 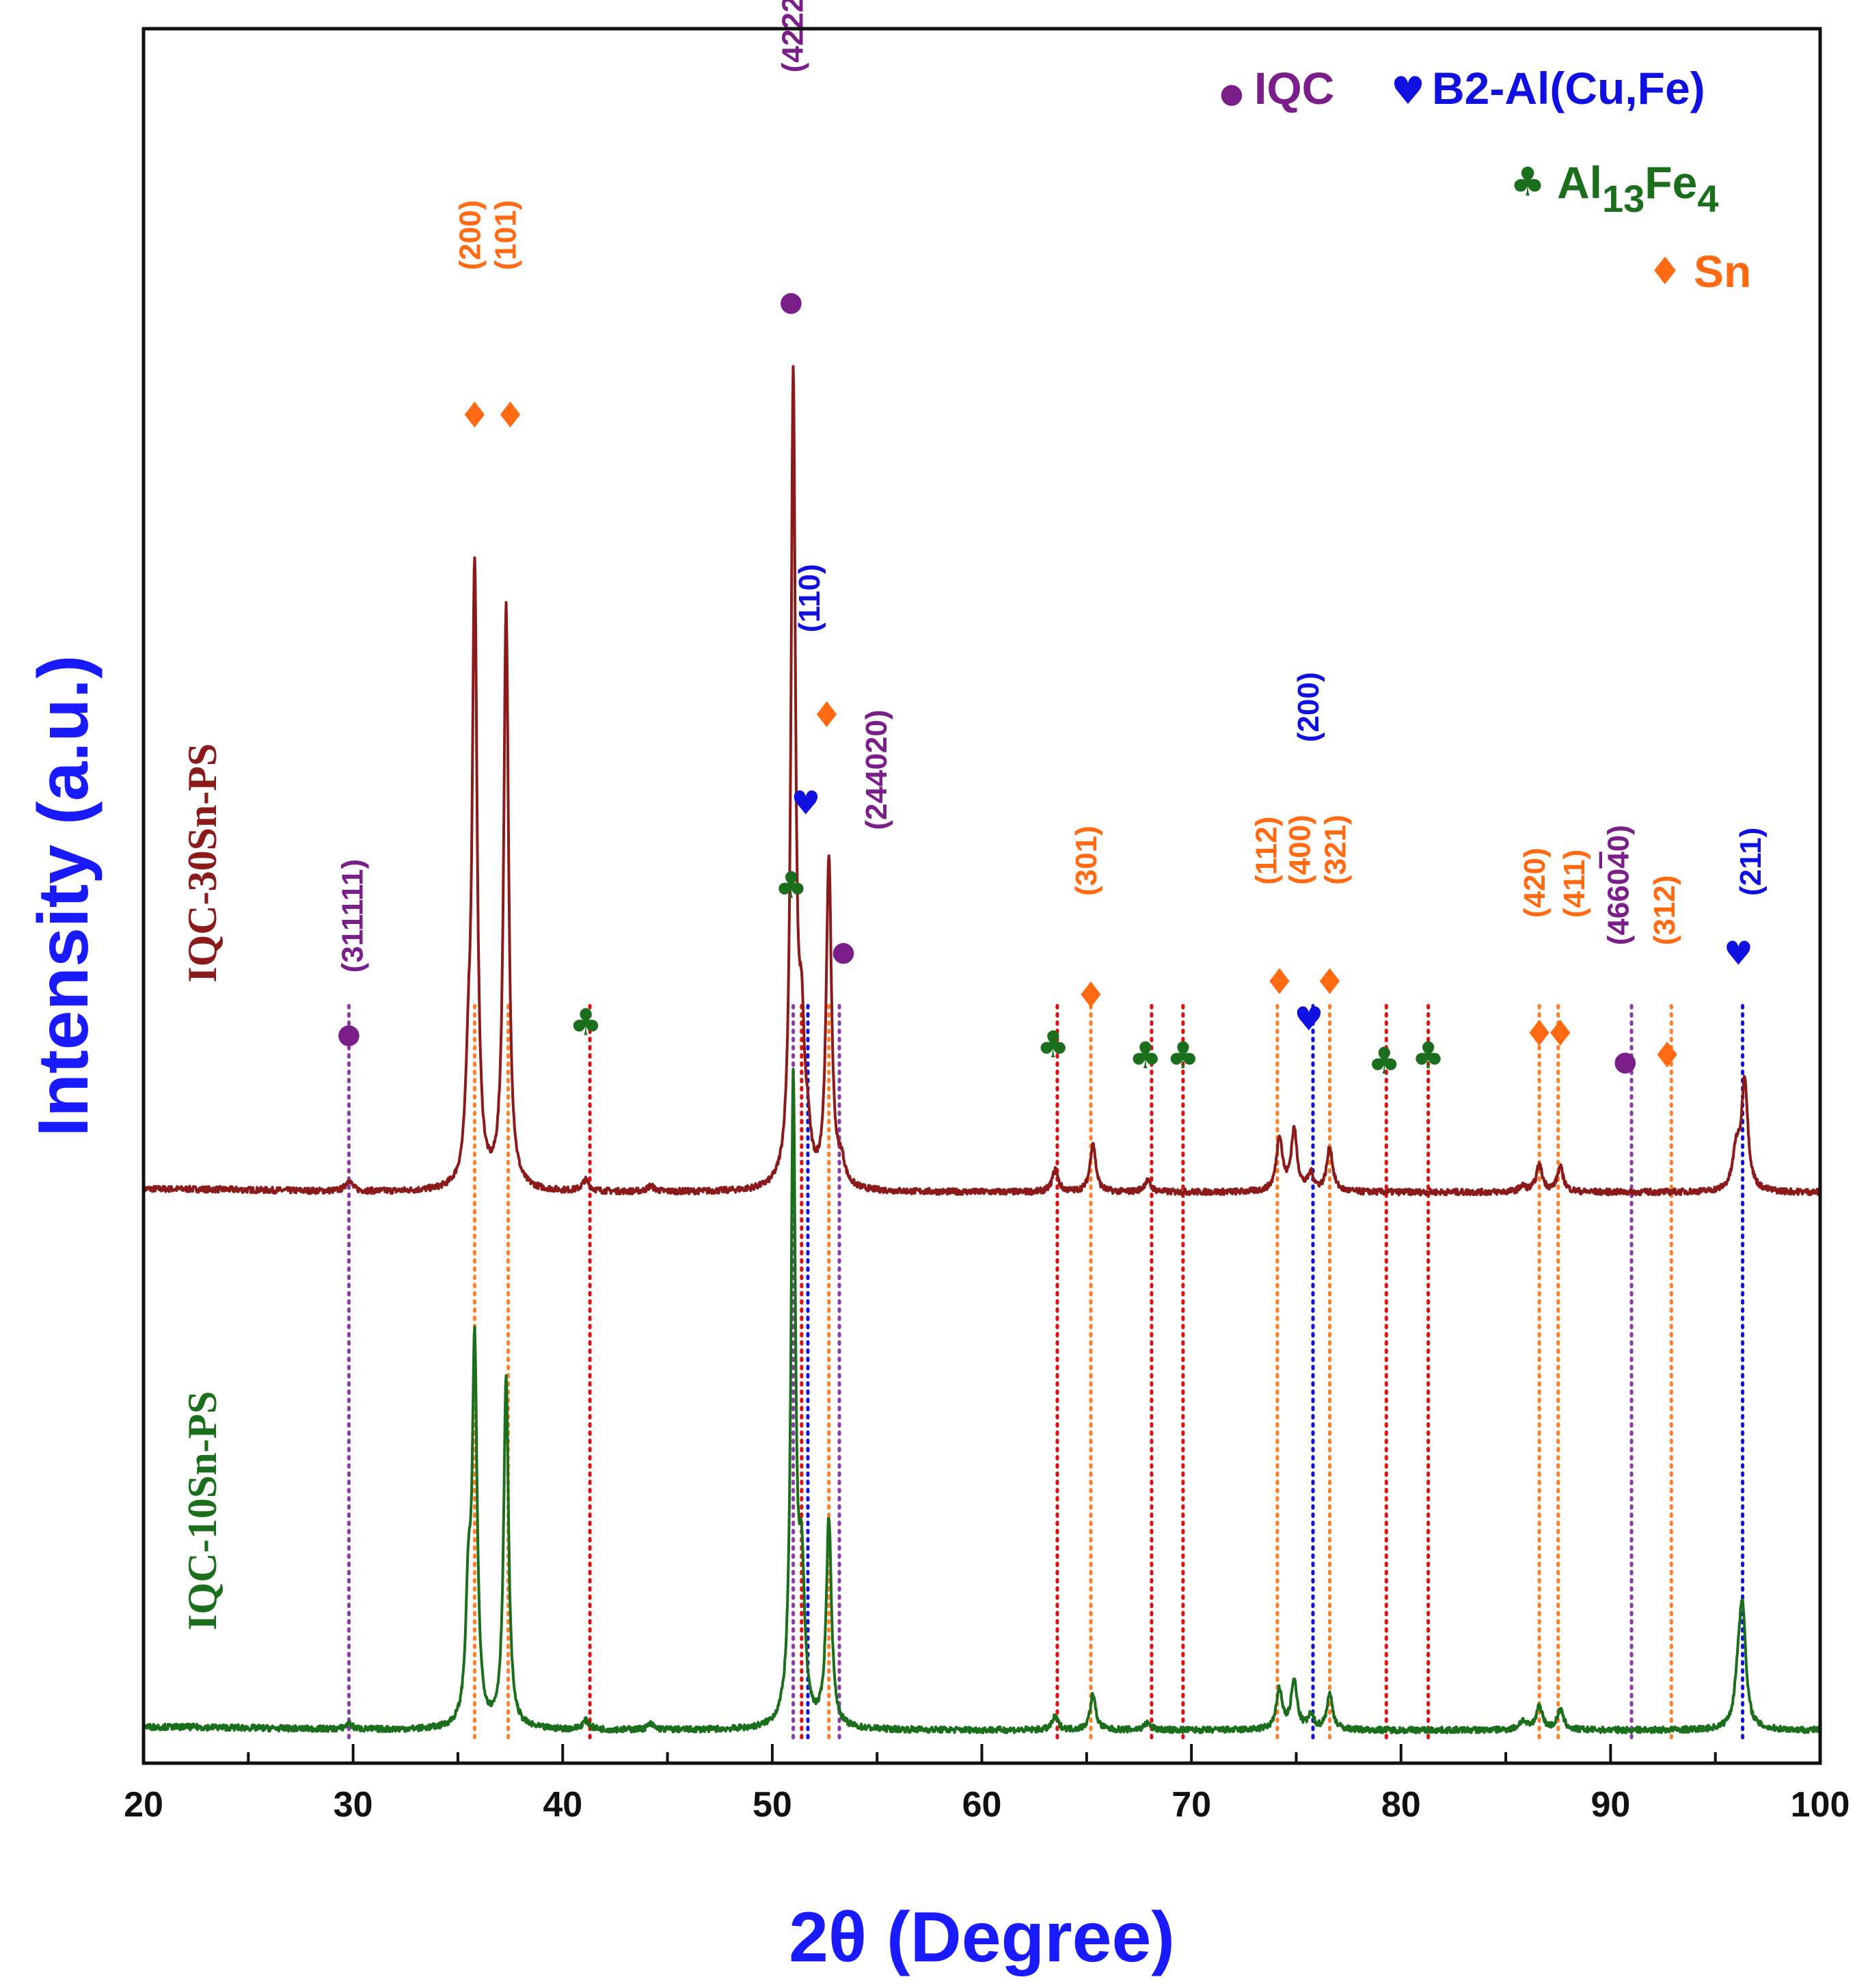 I want to click on x-tick-label: 50, so click(x=773, y=1805).